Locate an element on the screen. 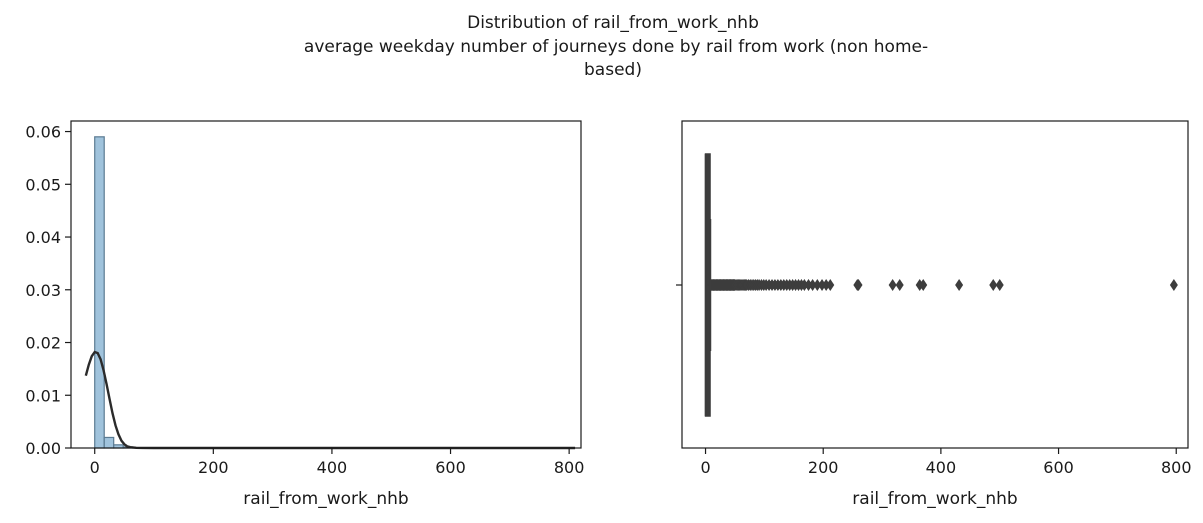 Image resolution: width=1203 pixels, height=523 pixels. boxplot-outliers is located at coordinates (942, 285).